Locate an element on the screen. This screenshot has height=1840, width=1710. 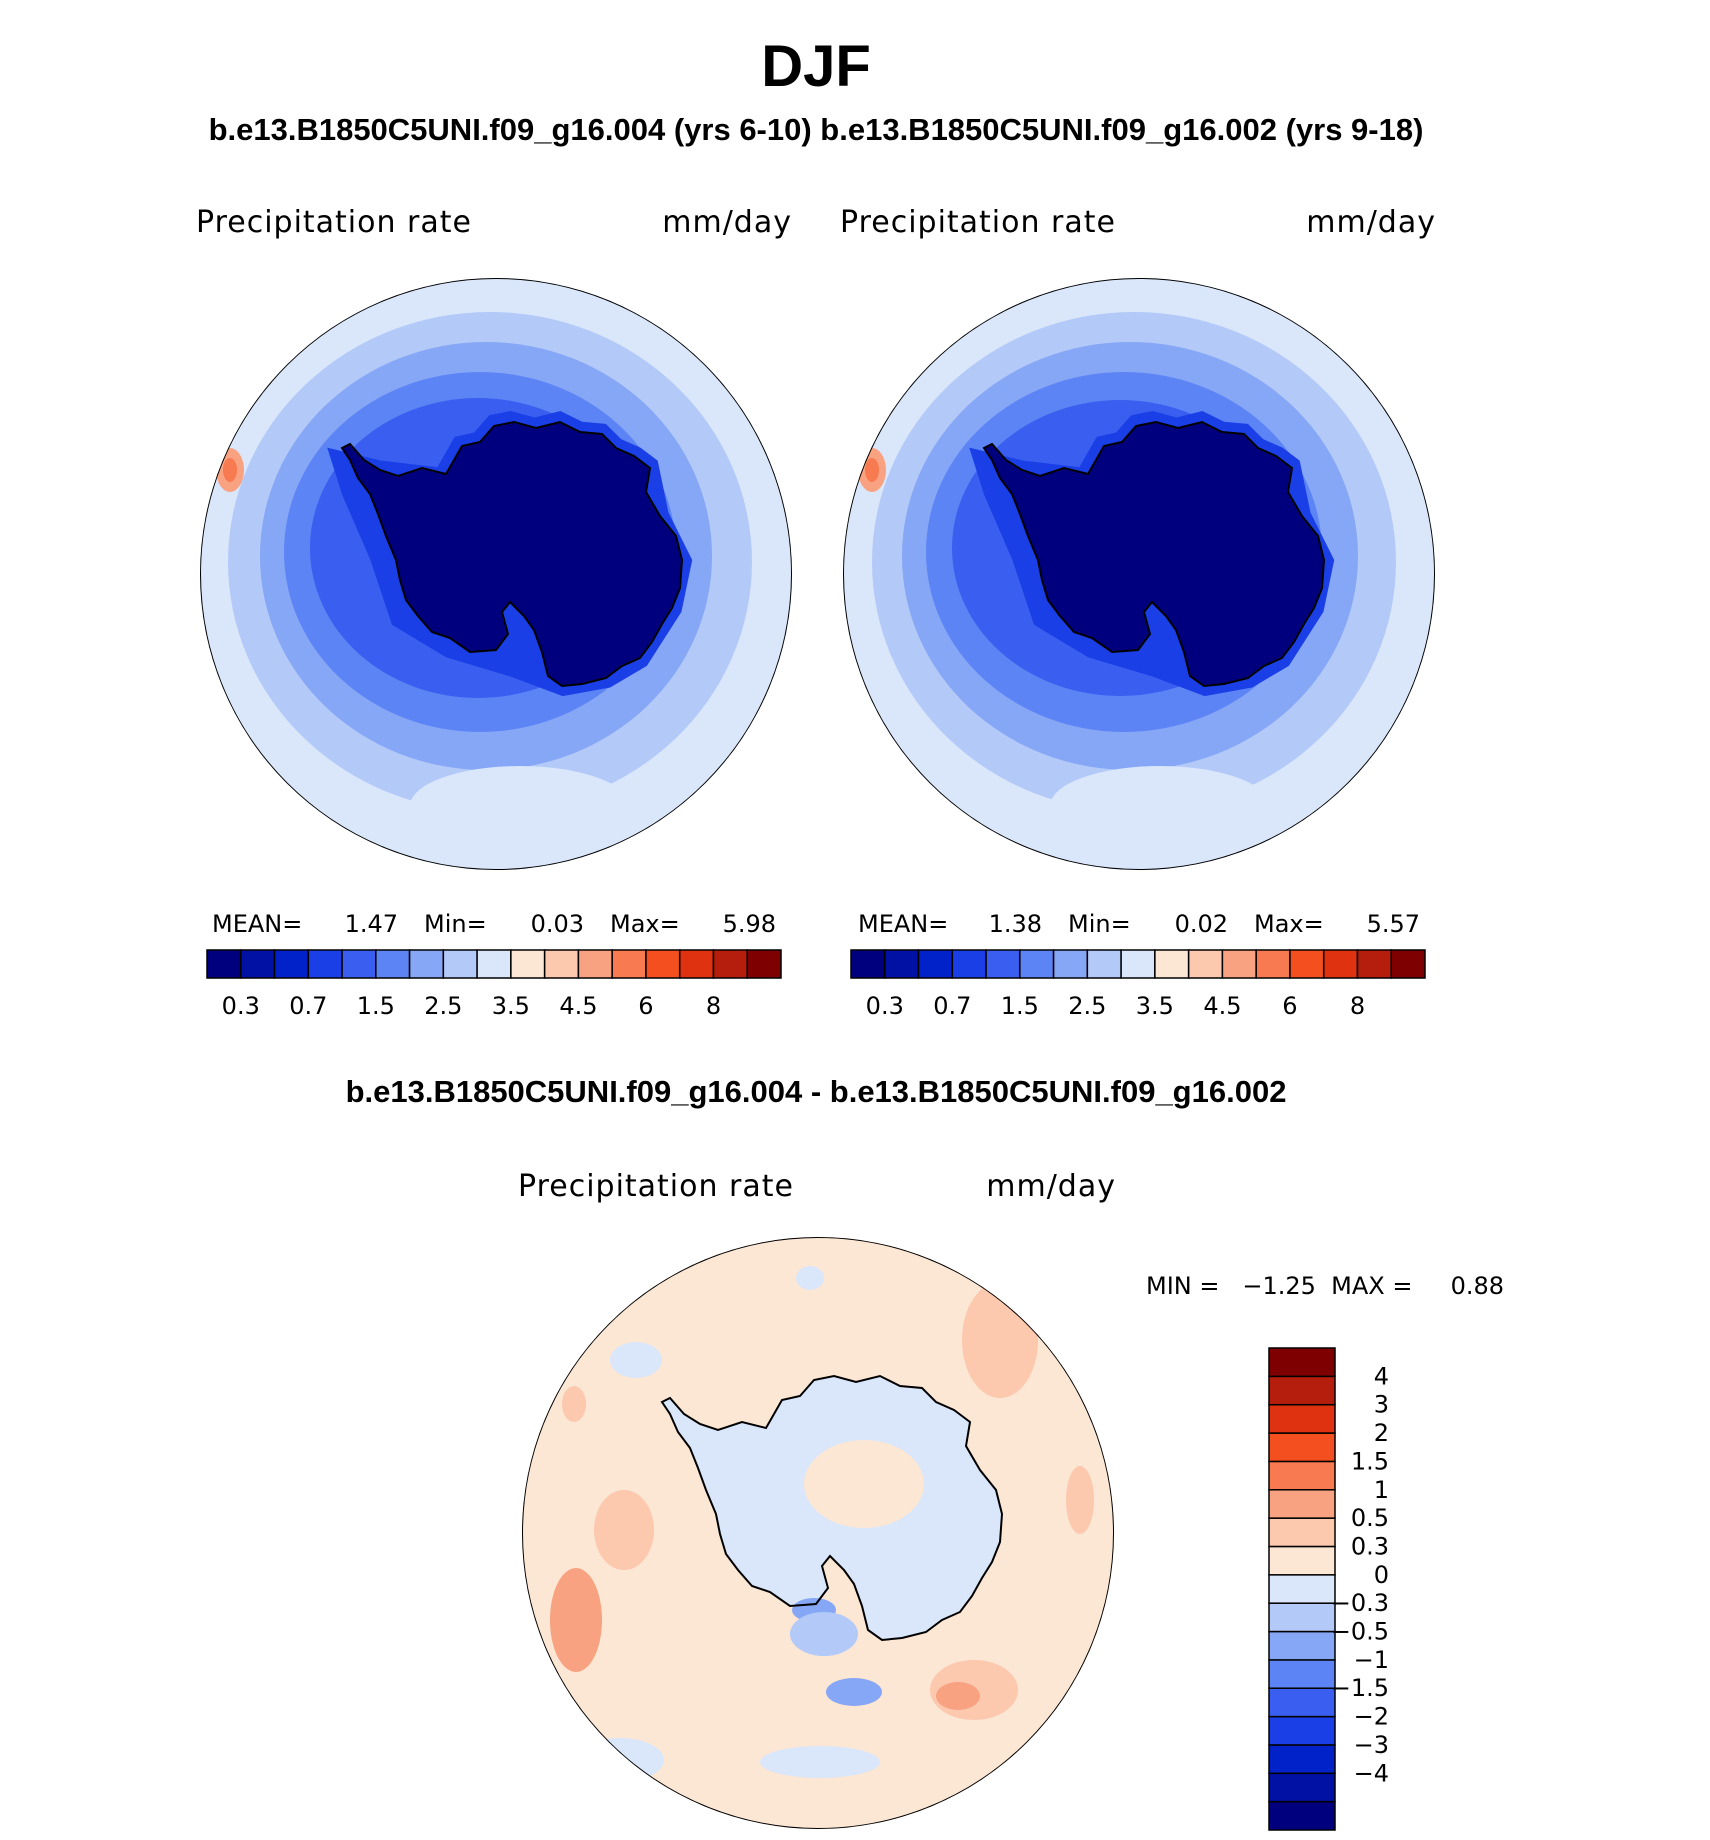
right-colorbar-tick-label: 4.5 is located at coordinates (1222, 1006).